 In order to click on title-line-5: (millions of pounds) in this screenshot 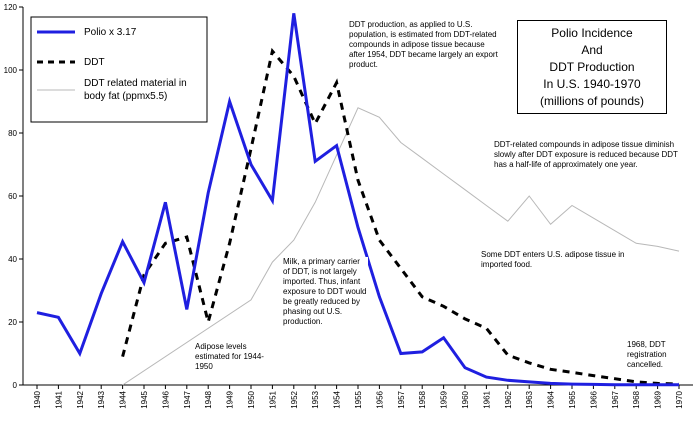, I will do `click(592, 101)`.